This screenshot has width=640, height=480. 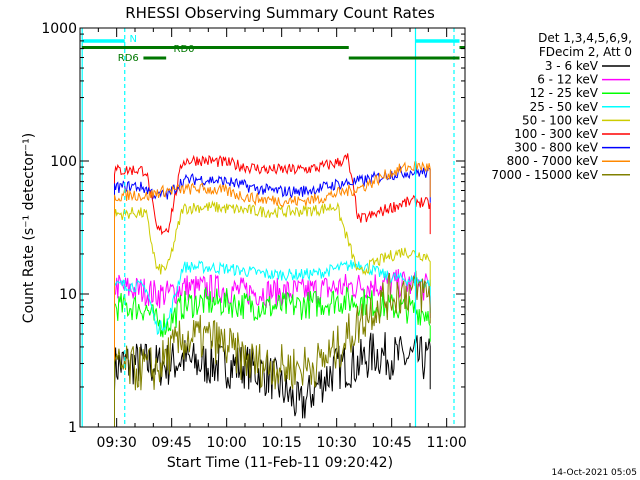 What do you see at coordinates (556, 148) in the screenshot?
I see `legend-entry-label: 300 - 800 keV` at bounding box center [556, 148].